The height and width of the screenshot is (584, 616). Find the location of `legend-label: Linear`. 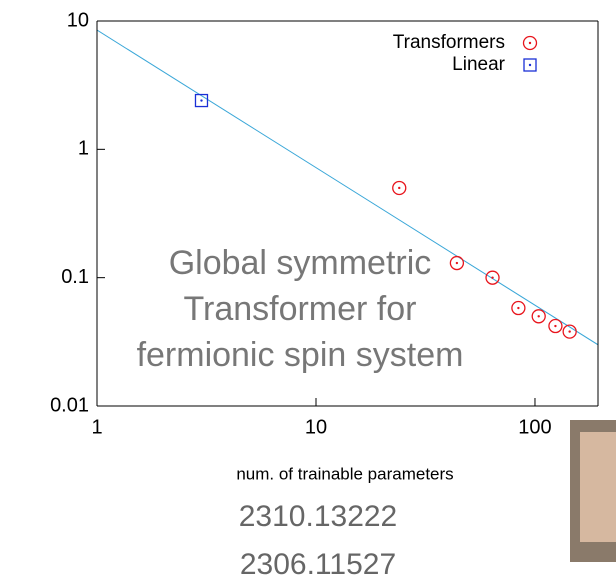

legend-label: Linear is located at coordinates (478, 64).